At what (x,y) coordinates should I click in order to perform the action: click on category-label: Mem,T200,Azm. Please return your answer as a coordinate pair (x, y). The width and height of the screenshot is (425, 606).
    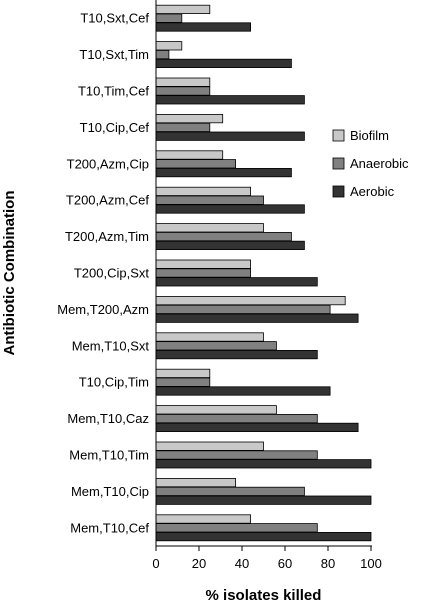
    Looking at the image, I should click on (103, 309).